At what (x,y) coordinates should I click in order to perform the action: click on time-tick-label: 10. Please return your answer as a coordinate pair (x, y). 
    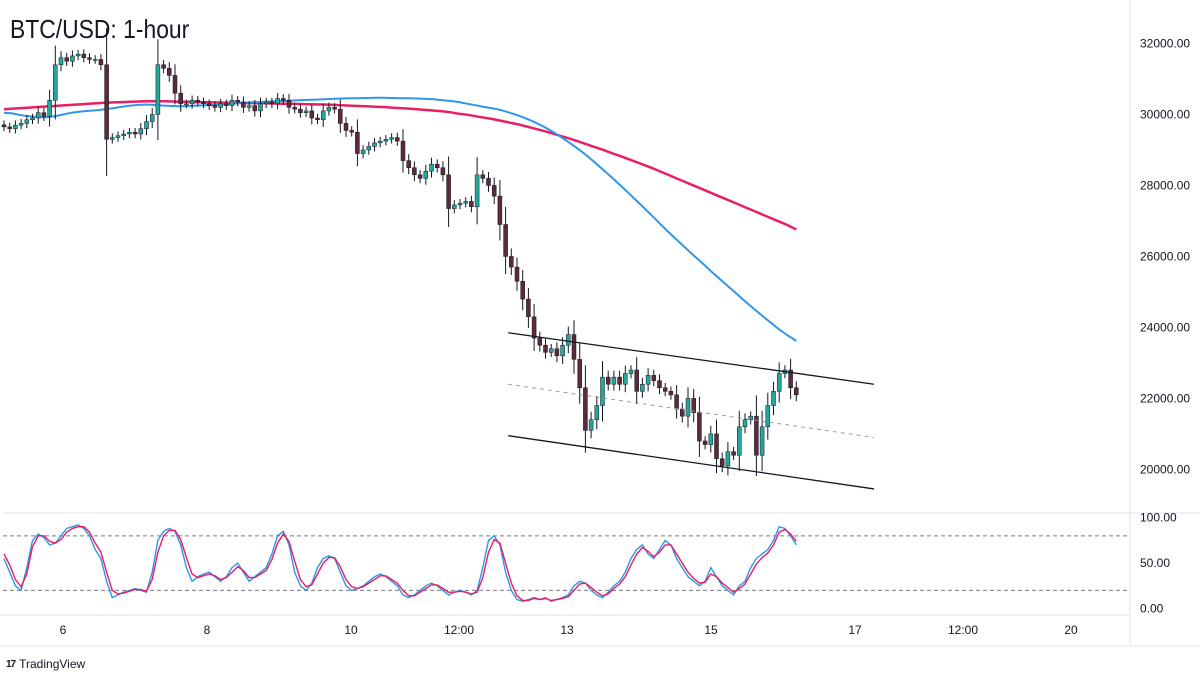
    Looking at the image, I should click on (351, 630).